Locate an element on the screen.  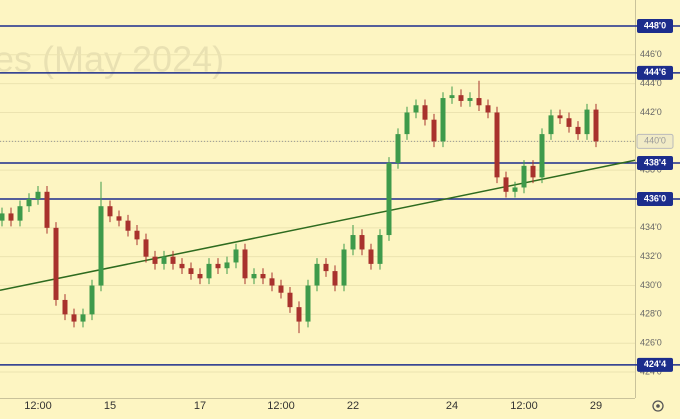
y-tick-label: 442'0 is located at coordinates (651, 112).